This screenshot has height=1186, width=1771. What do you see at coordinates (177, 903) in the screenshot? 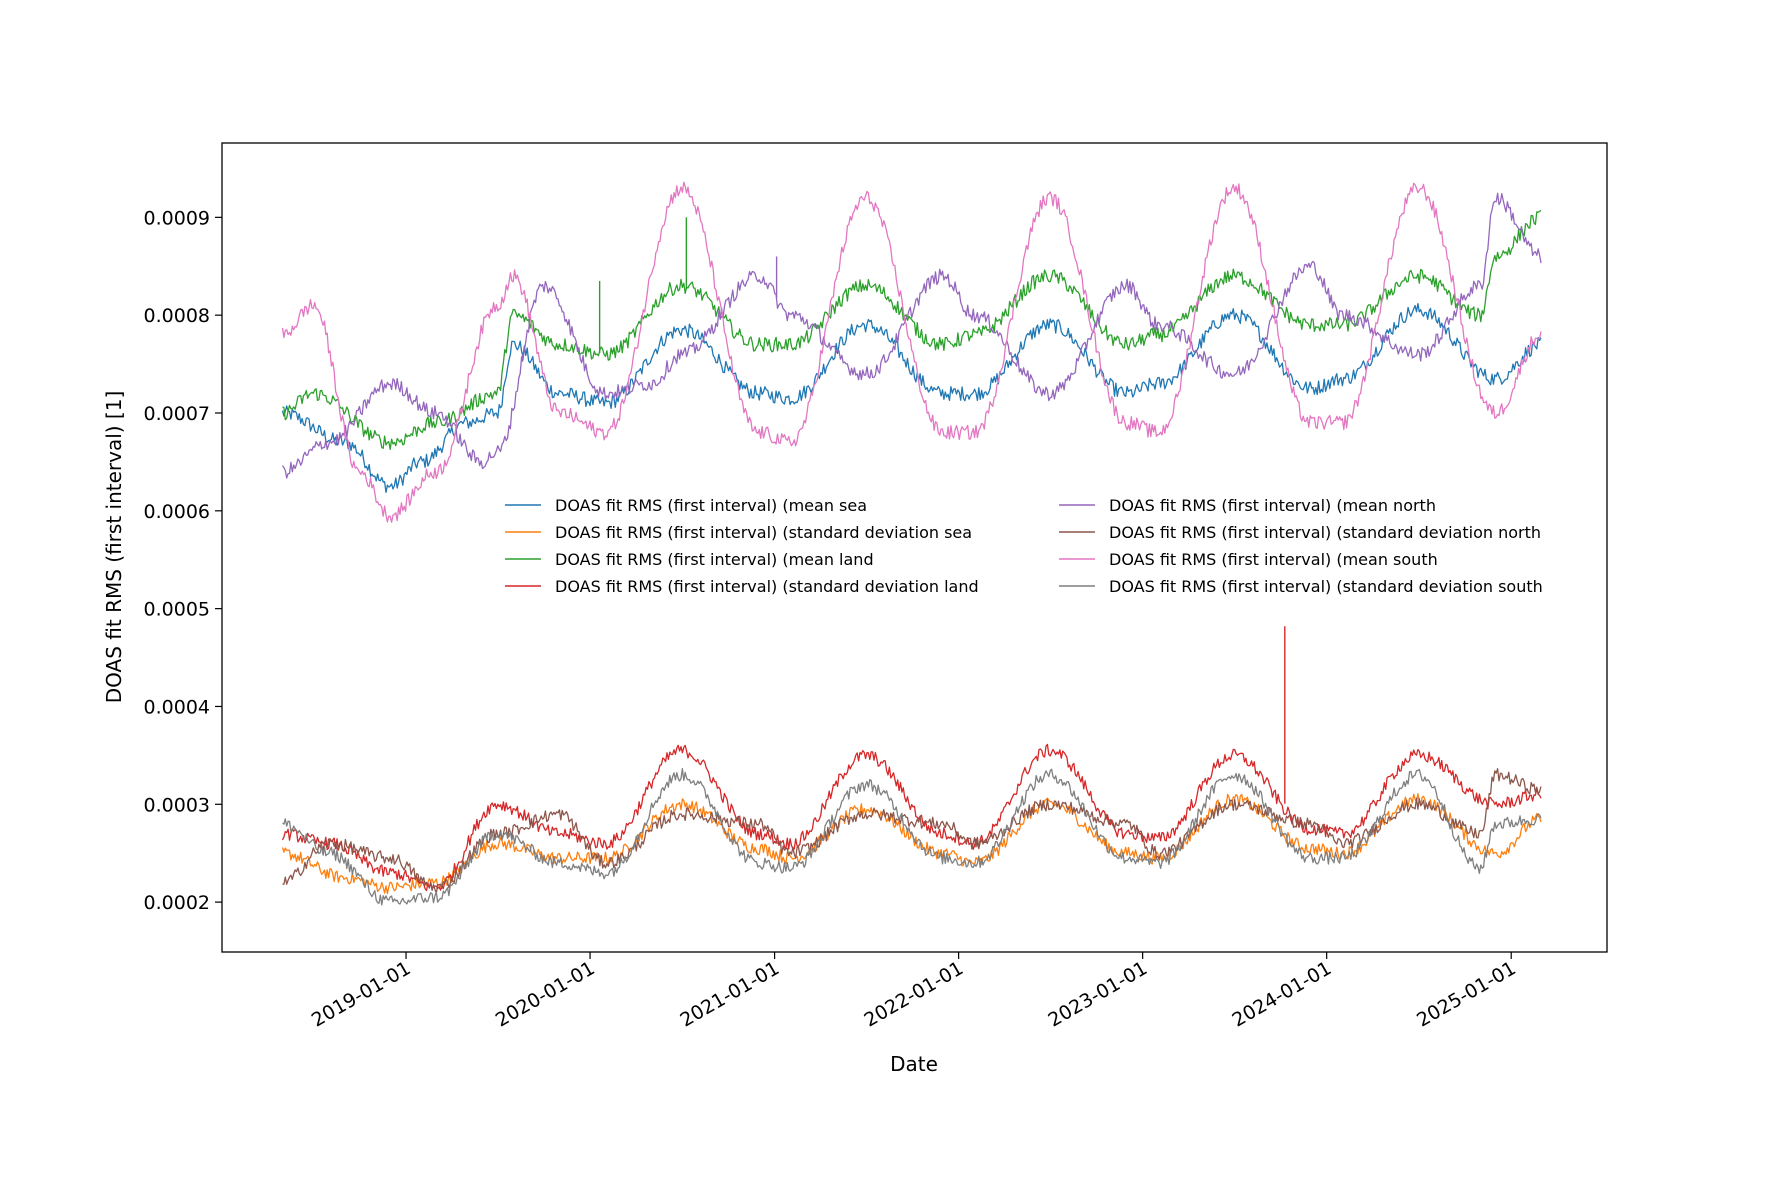
I see `y-tick-label: 0.0002` at bounding box center [177, 903].